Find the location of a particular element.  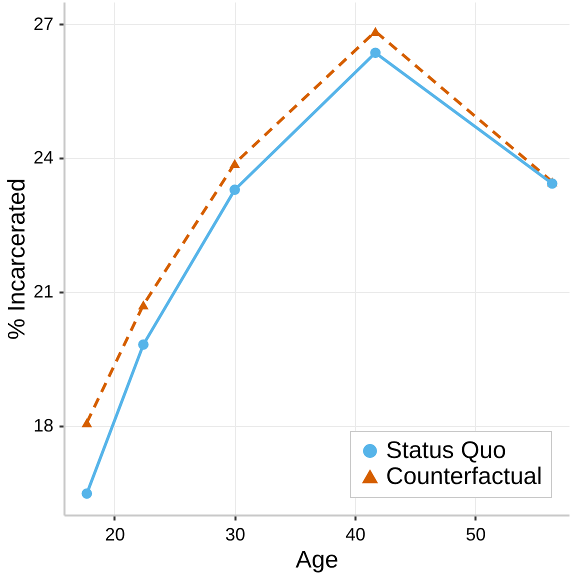

x-tick-label: 50 is located at coordinates (476, 534).